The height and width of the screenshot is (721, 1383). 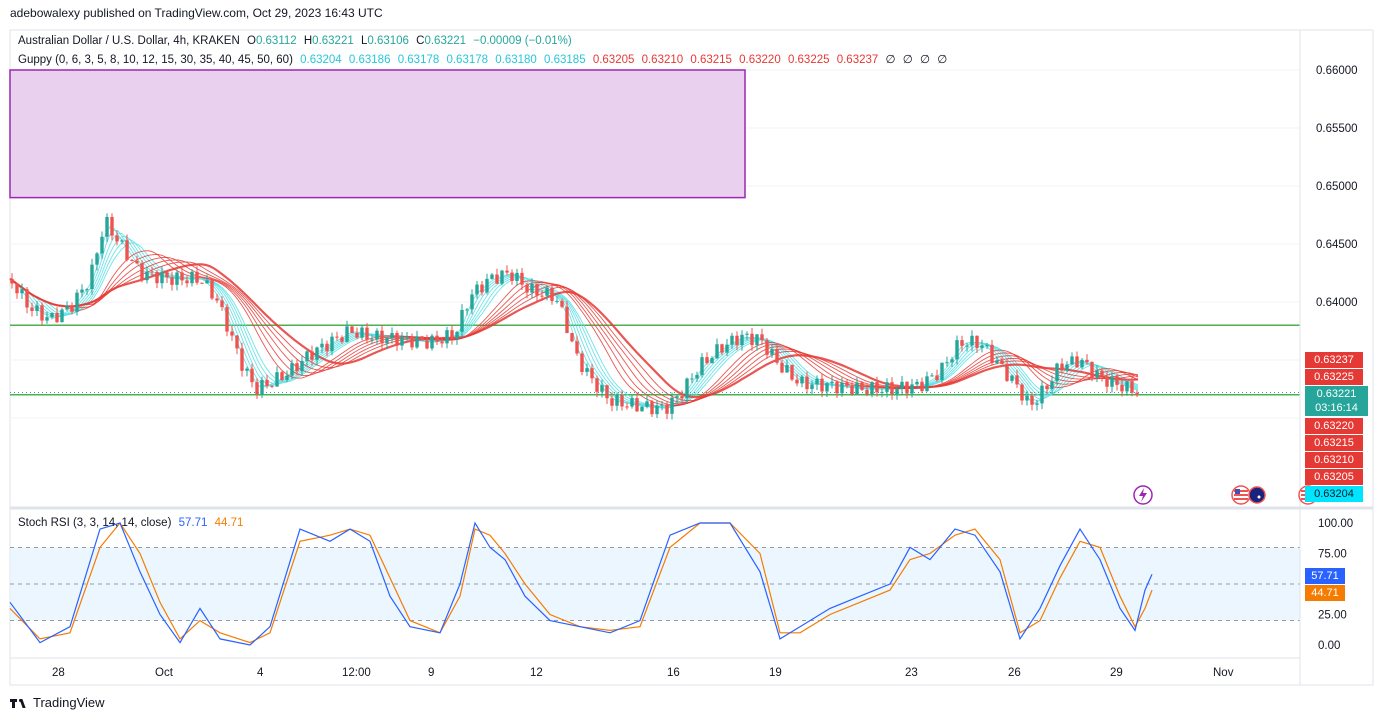 I want to click on us-flag-icon, so click(x=1241, y=495).